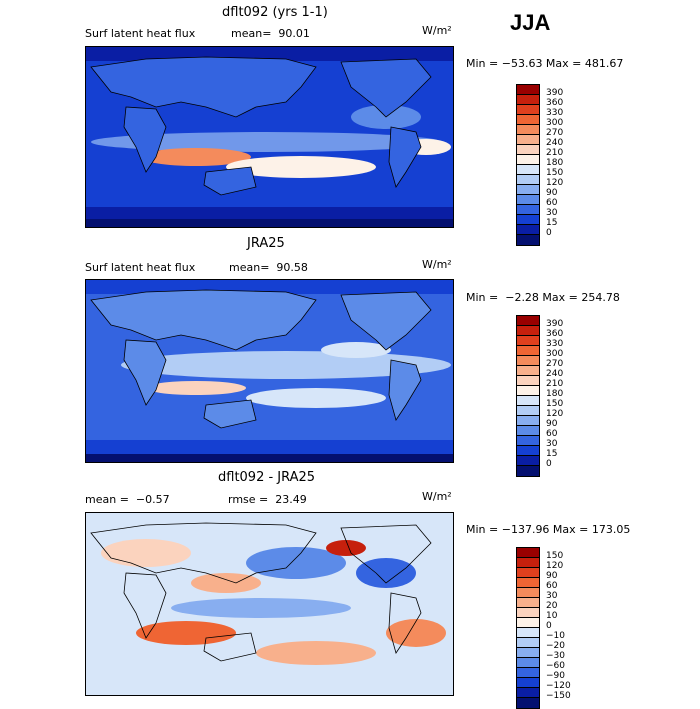 This screenshot has width=700, height=709. What do you see at coordinates (316, 398) in the screenshot?
I see `south-pacific-band` at bounding box center [316, 398].